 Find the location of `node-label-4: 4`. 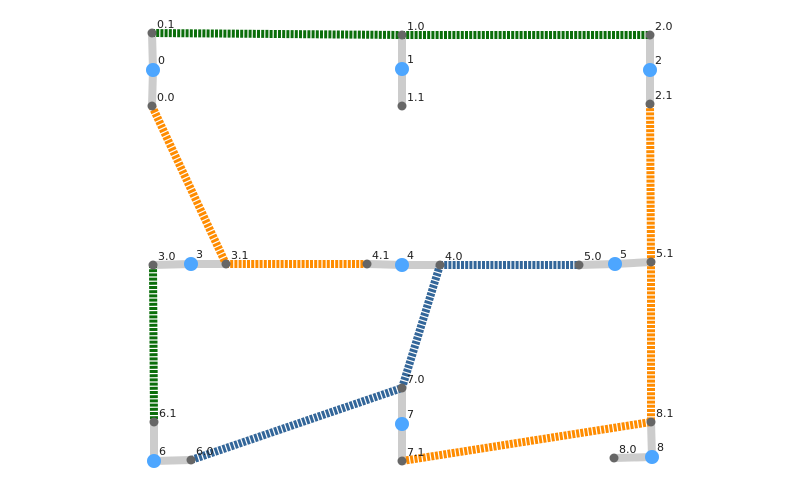

node-label-4: 4 is located at coordinates (410, 255).